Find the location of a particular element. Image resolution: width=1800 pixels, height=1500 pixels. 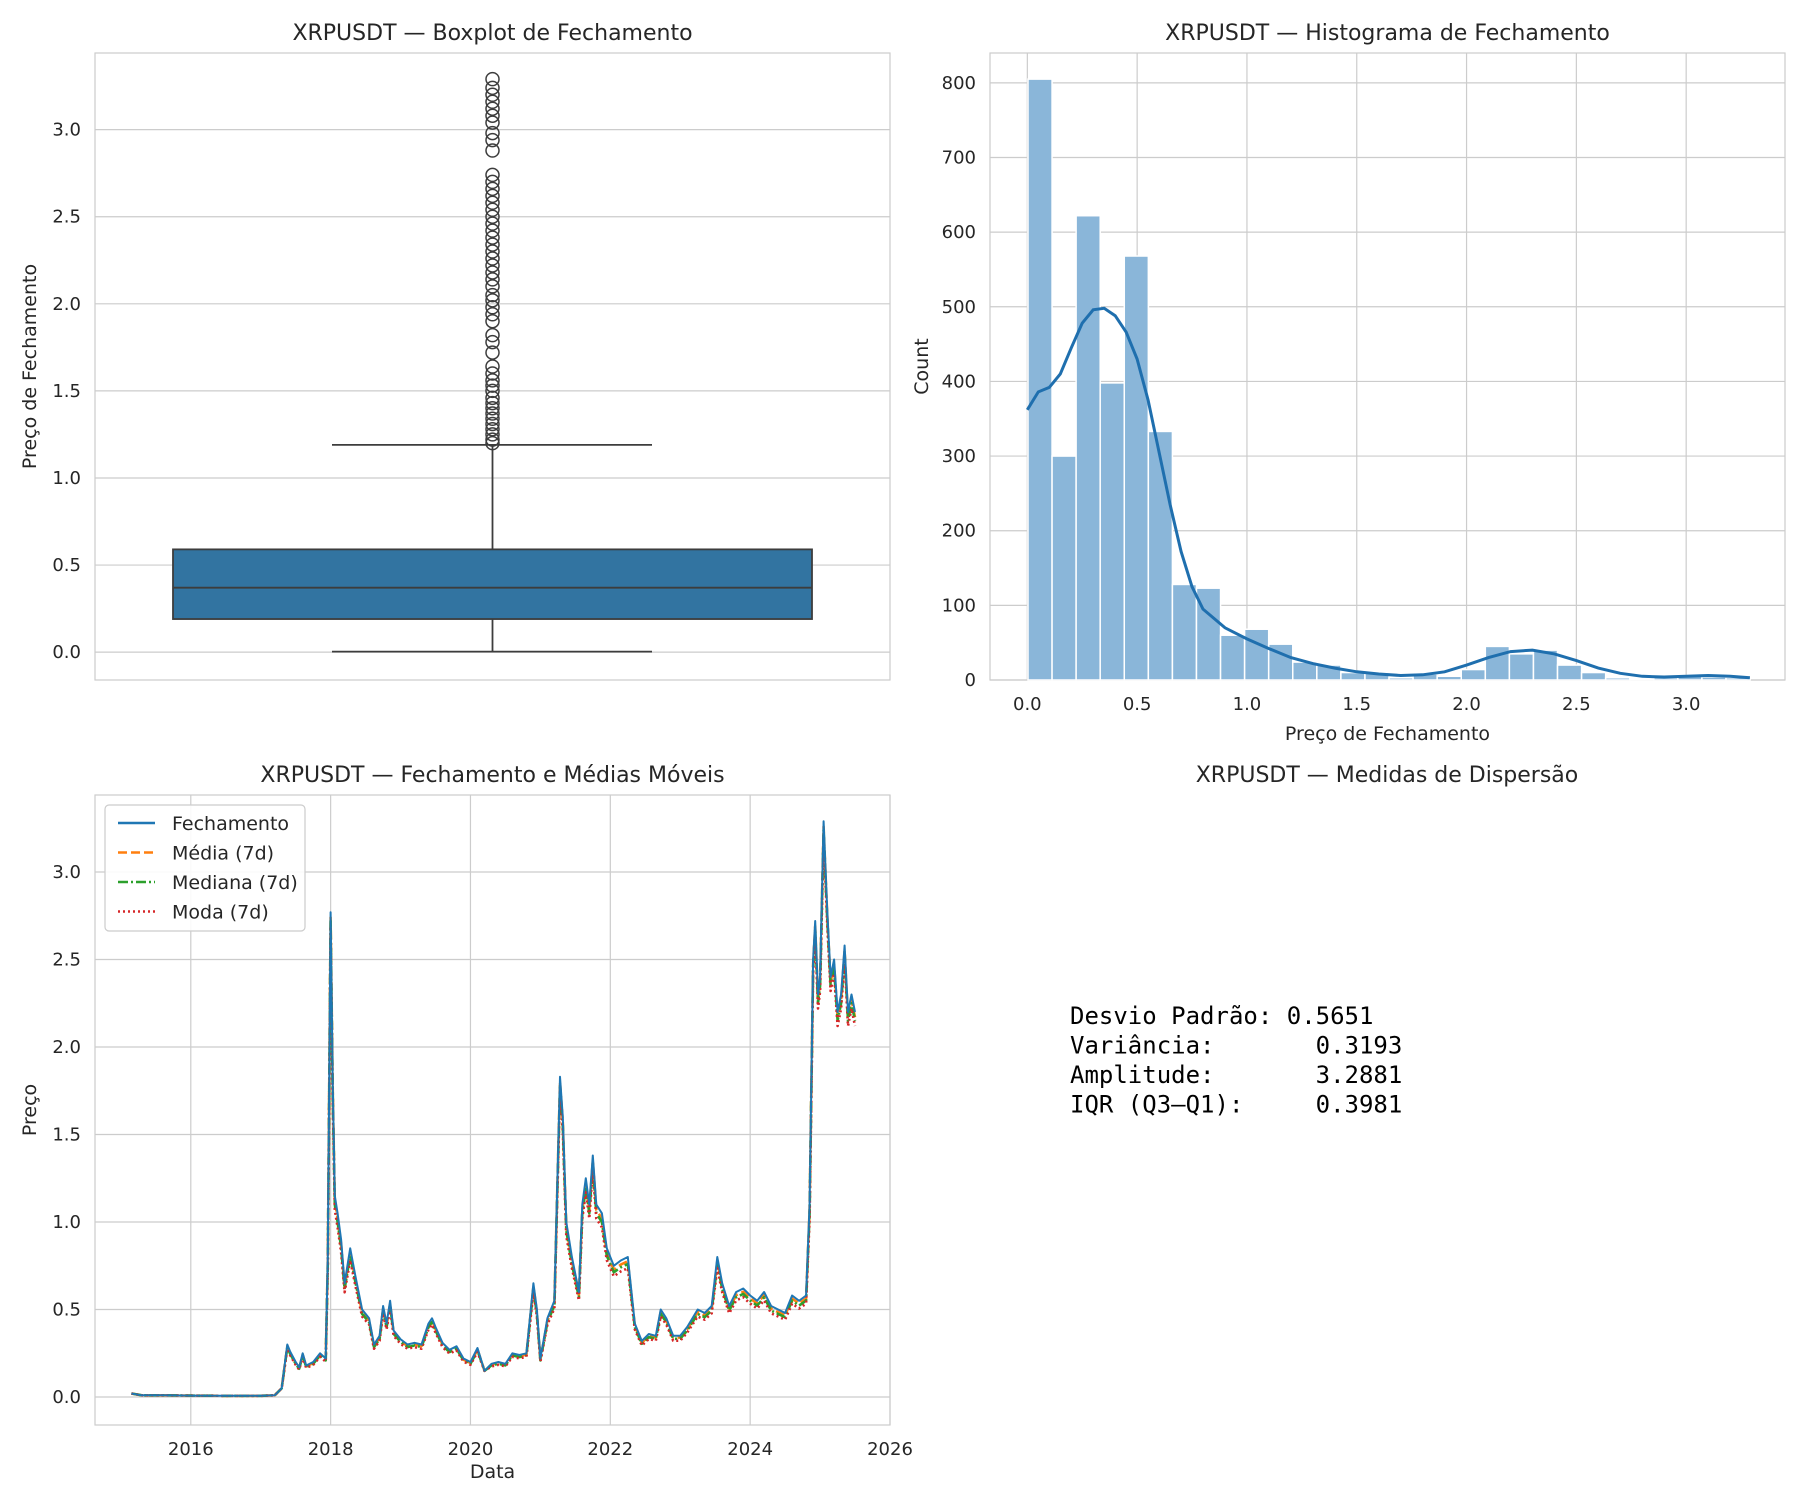

x-tick-label: 2022 is located at coordinates (610, 1449).